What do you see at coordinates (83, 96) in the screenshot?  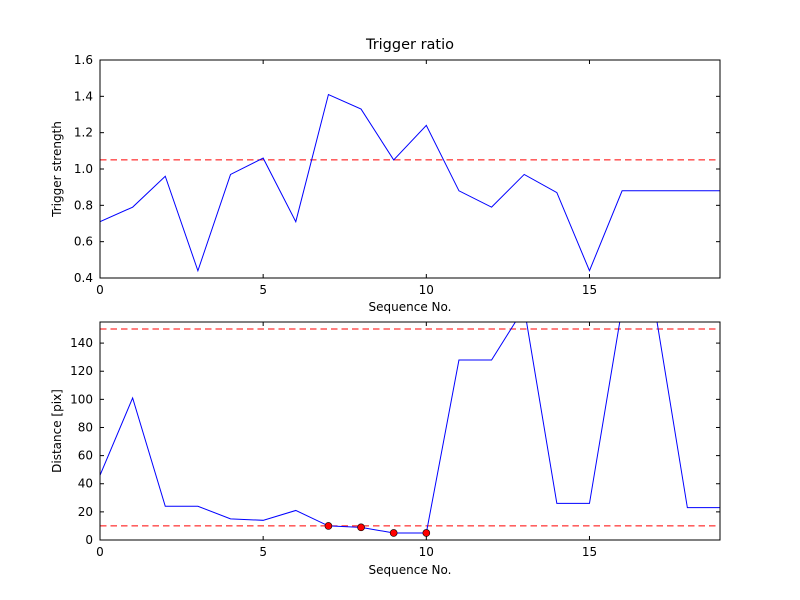 I see `svg-text: 1.4` at bounding box center [83, 96].